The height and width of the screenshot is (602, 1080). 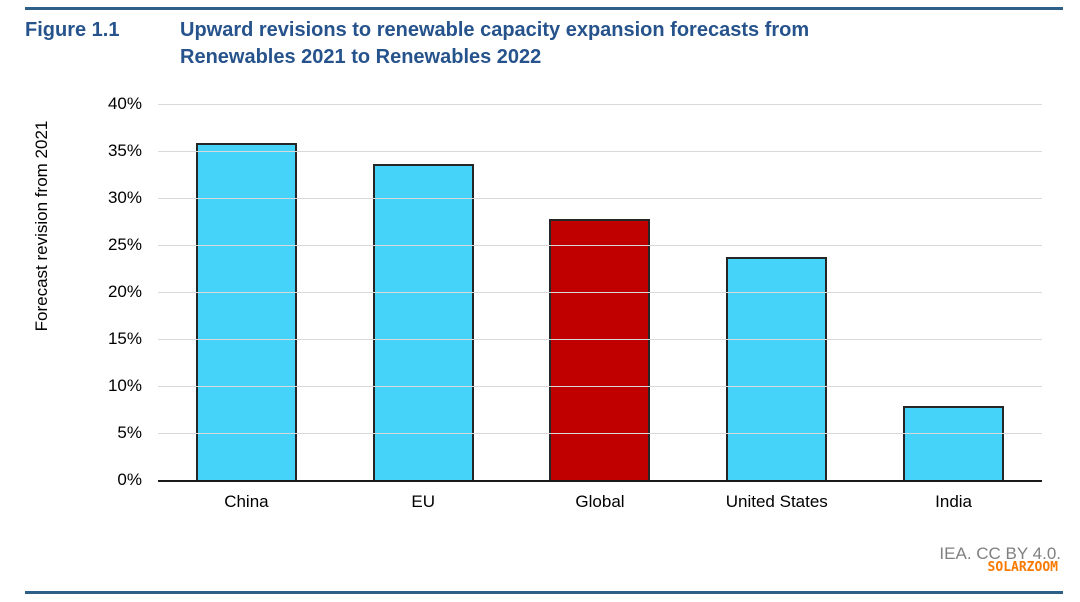 What do you see at coordinates (124, 244) in the screenshot?
I see `y-tick-label: 25%` at bounding box center [124, 244].